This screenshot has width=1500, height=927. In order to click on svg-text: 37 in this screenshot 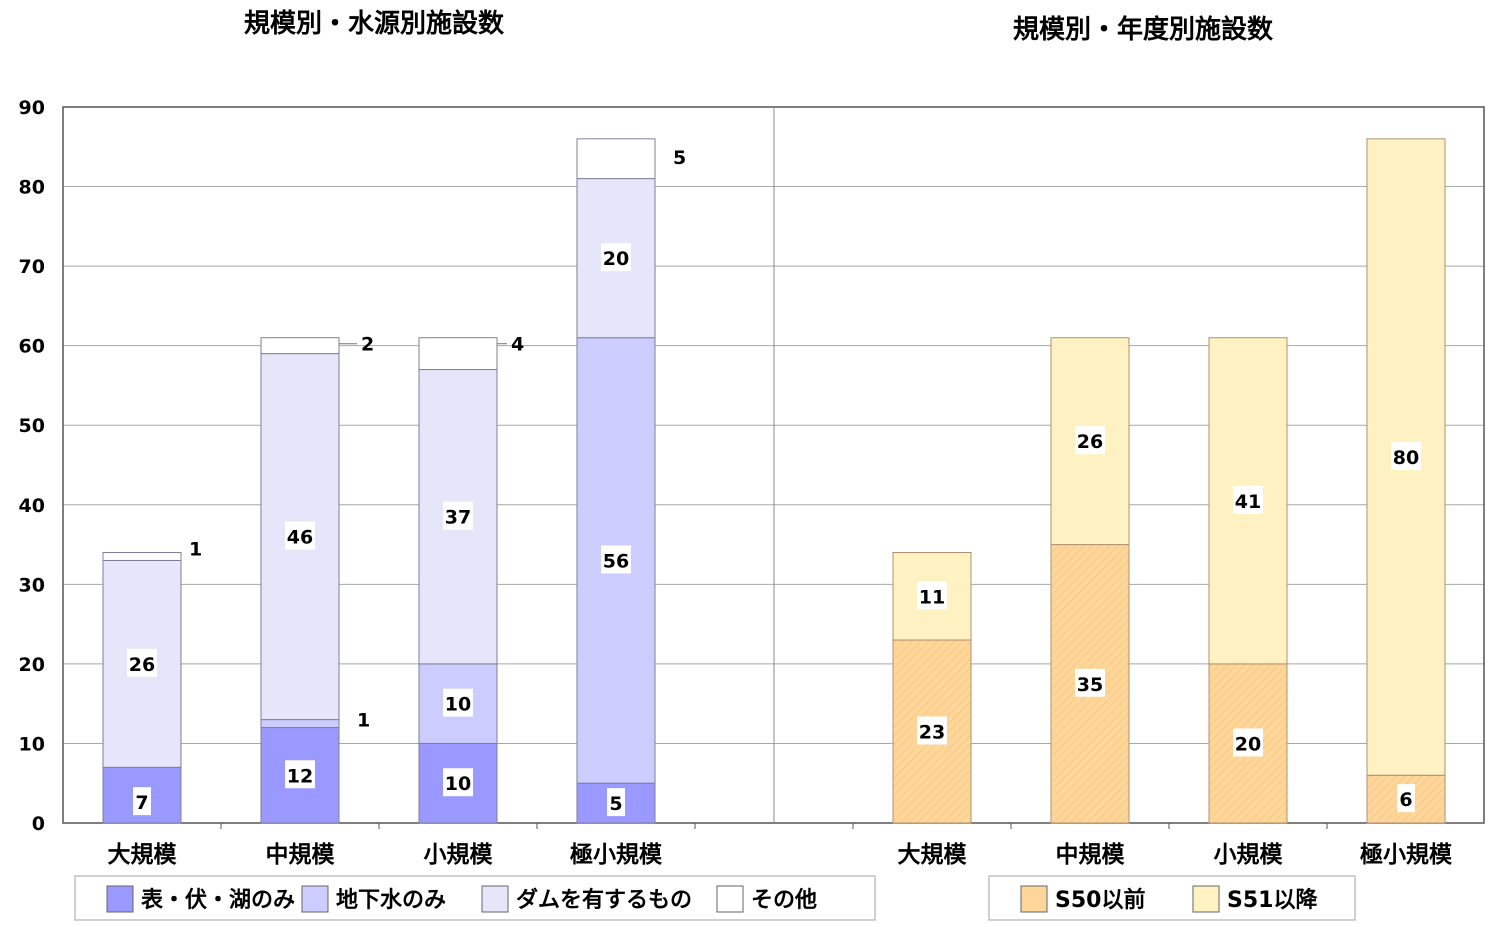, I will do `click(458, 518)`.